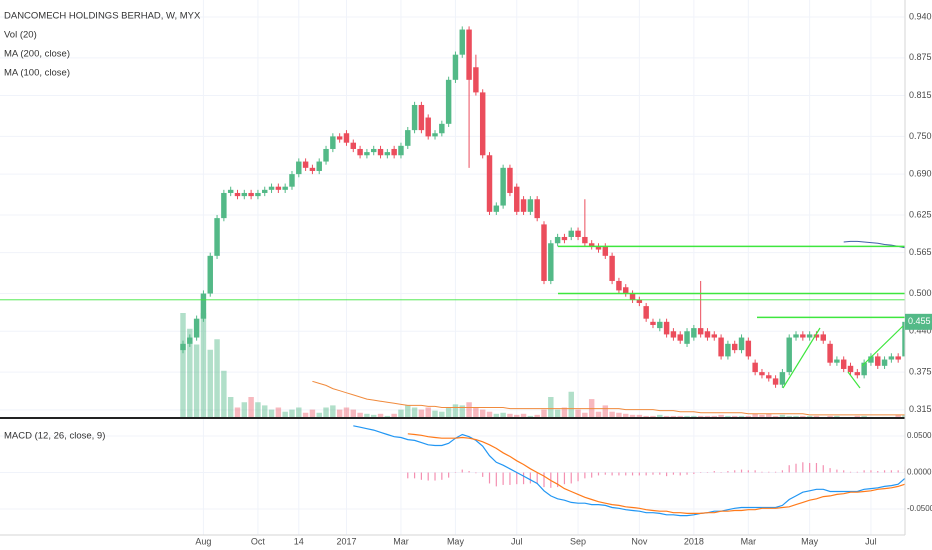 Image resolution: width=932 pixels, height=550 pixels. Describe the element at coordinates (810, 541) in the screenshot. I see `x-tick-label: May` at that location.